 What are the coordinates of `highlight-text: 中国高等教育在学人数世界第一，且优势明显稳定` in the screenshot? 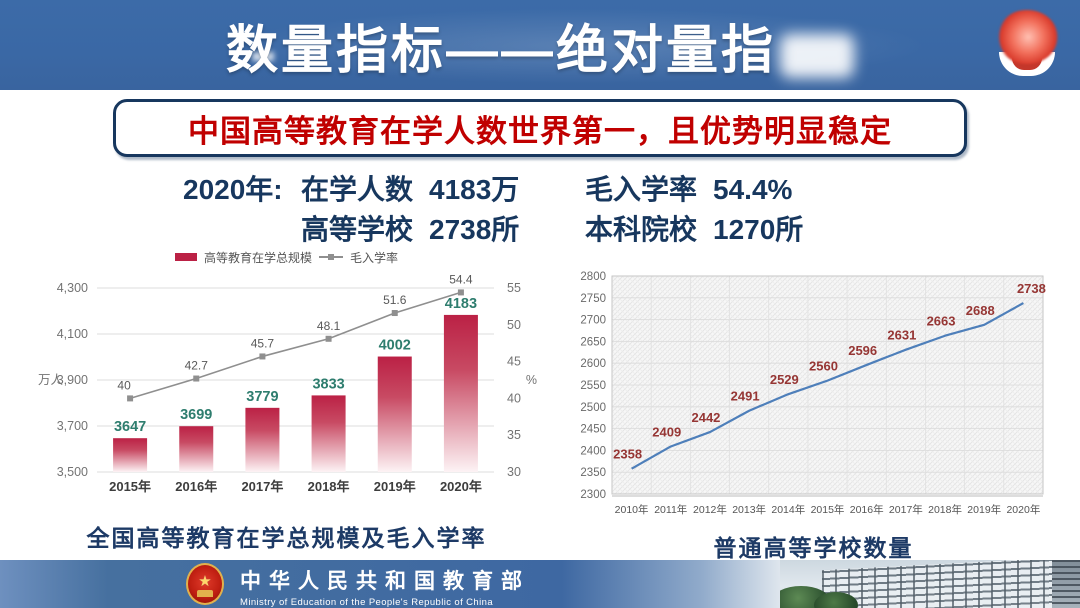 It's located at (540, 131).